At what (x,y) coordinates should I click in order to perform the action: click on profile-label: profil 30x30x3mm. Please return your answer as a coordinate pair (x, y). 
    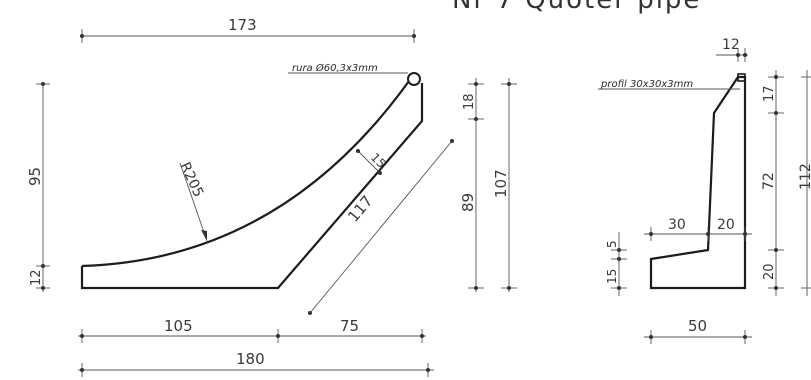
    Looking at the image, I should click on (646, 84).